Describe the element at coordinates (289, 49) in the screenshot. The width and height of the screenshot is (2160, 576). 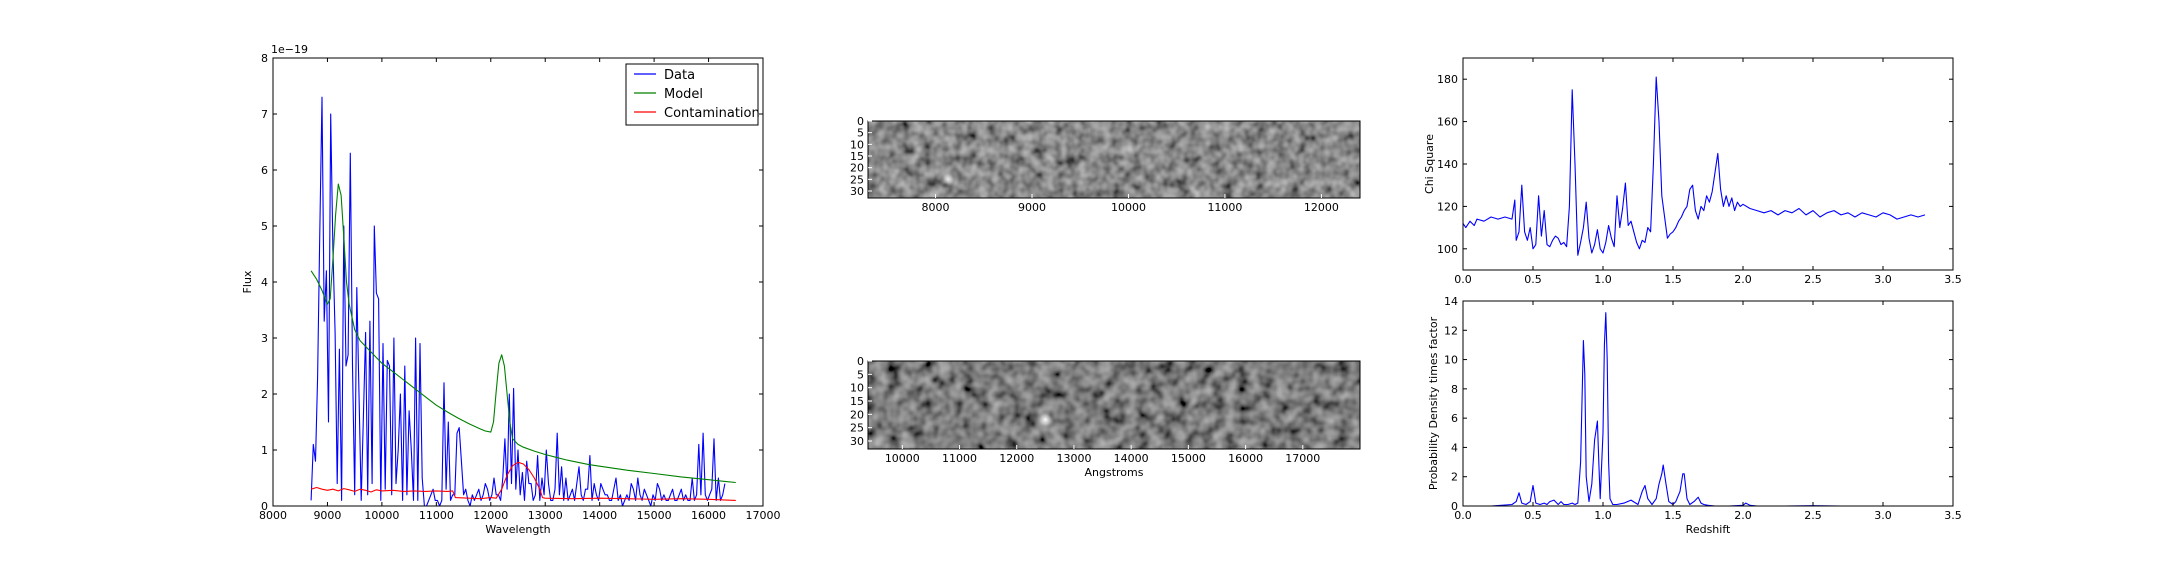
I see `offset-text: 1e−19` at that location.